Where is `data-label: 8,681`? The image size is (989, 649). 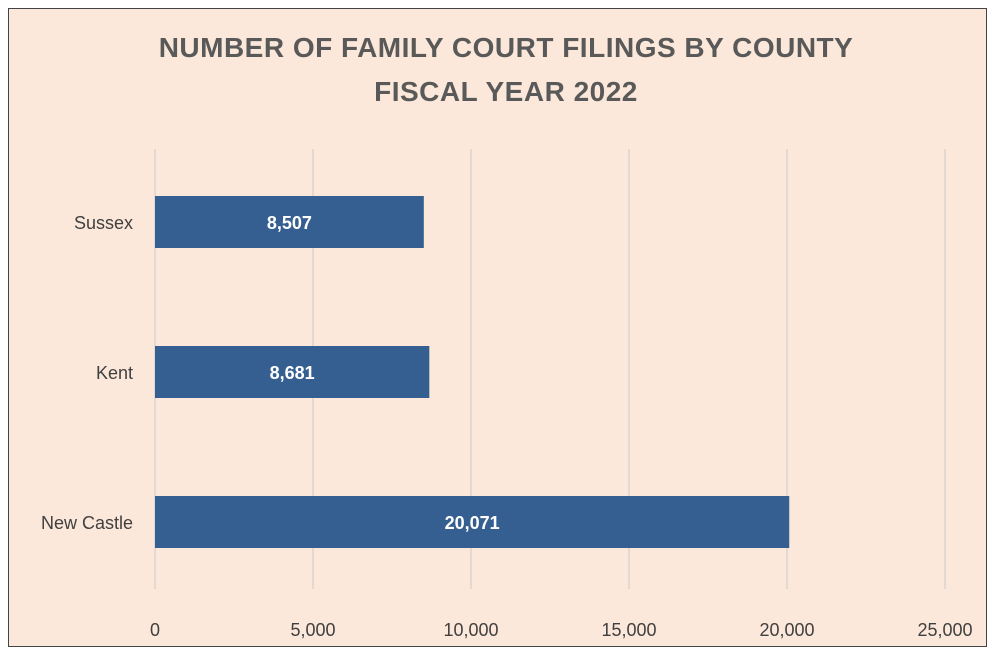
data-label: 8,681 is located at coordinates (292, 373).